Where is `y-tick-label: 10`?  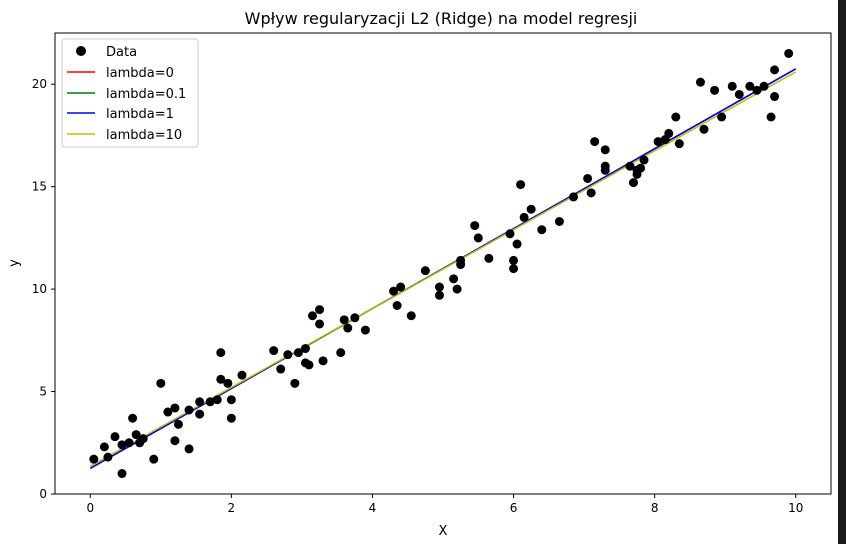
y-tick-label: 10 is located at coordinates (39, 289).